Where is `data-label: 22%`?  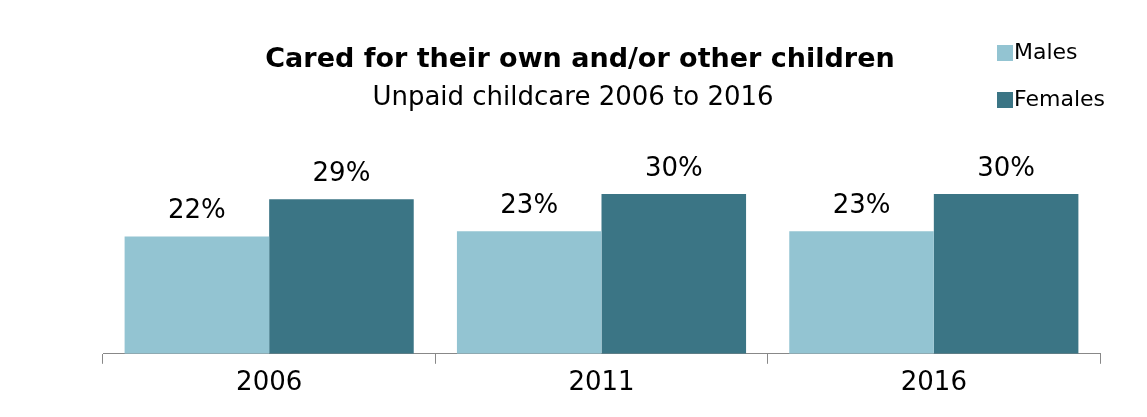
data-label: 22% is located at coordinates (196, 209).